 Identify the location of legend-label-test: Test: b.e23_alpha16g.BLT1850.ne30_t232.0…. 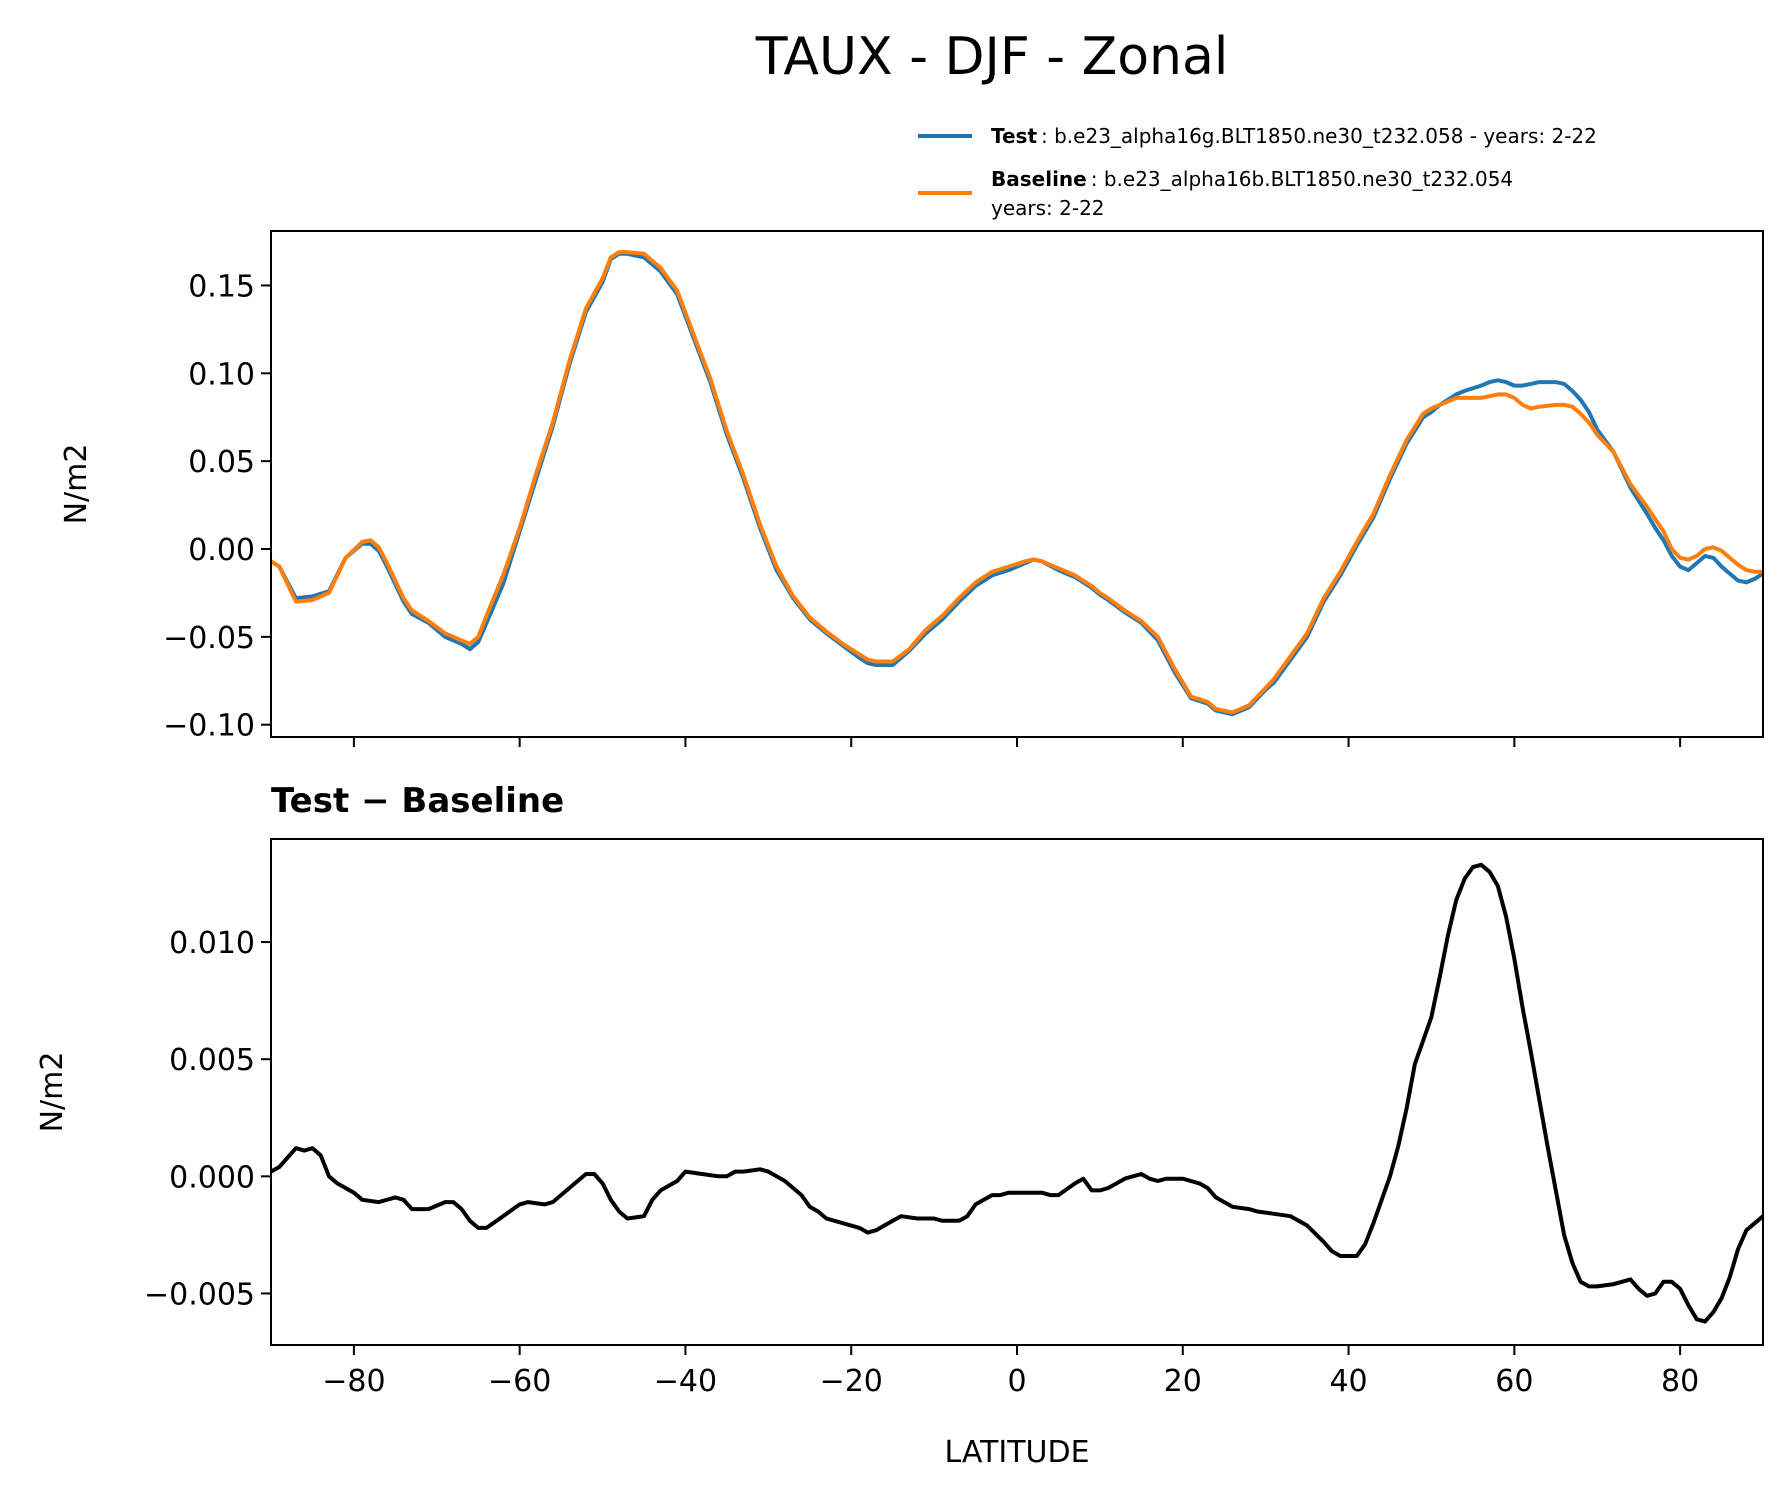
(1294, 136).